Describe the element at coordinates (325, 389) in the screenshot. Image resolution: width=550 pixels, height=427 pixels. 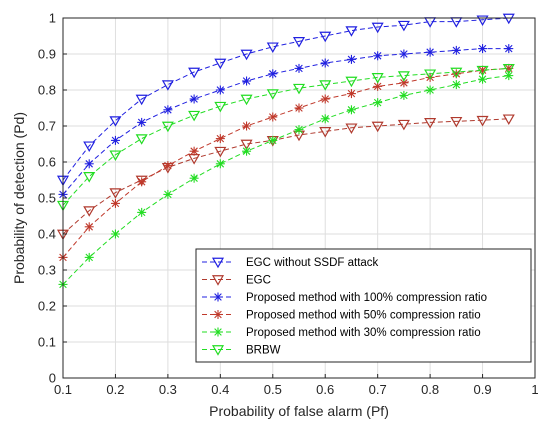
I see `x-tick-label: 0.6` at that location.